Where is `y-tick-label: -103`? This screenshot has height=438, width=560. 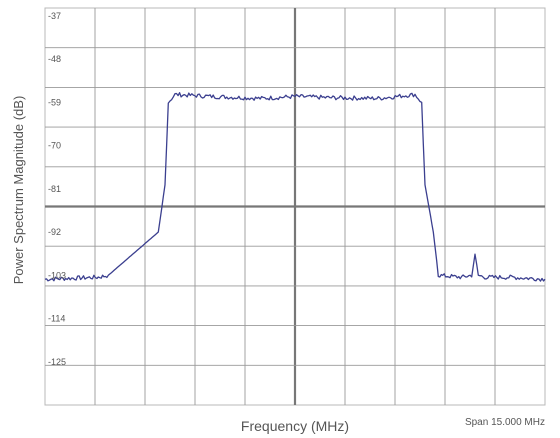
y-tick-label: -103 is located at coordinates (57, 275).